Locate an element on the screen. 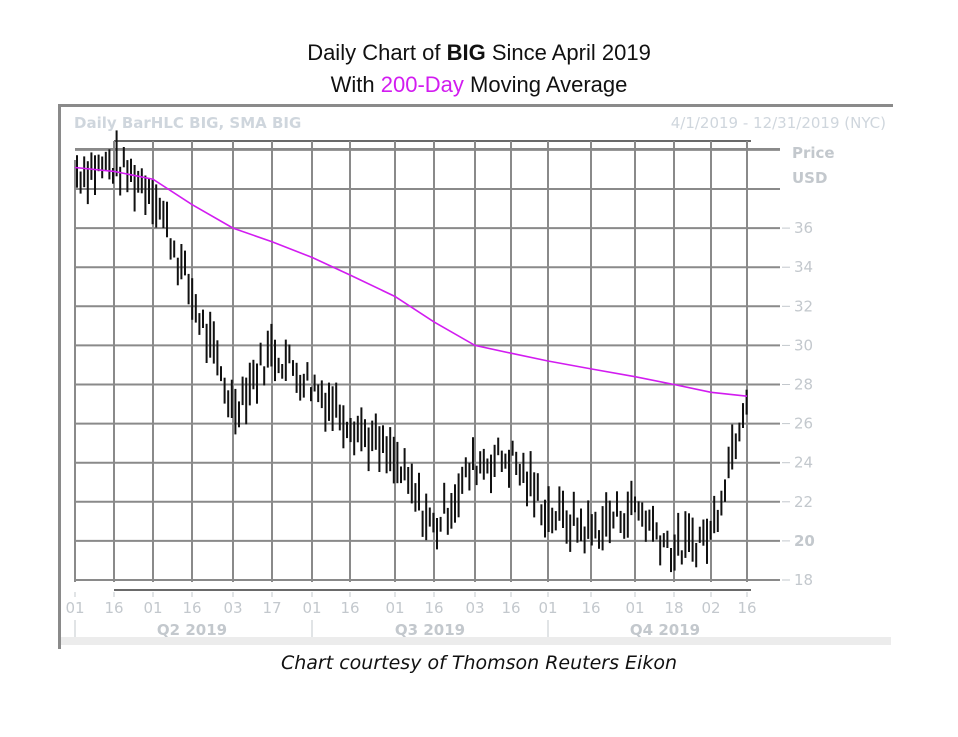  y-tick-label: 28 is located at coordinates (803, 385).